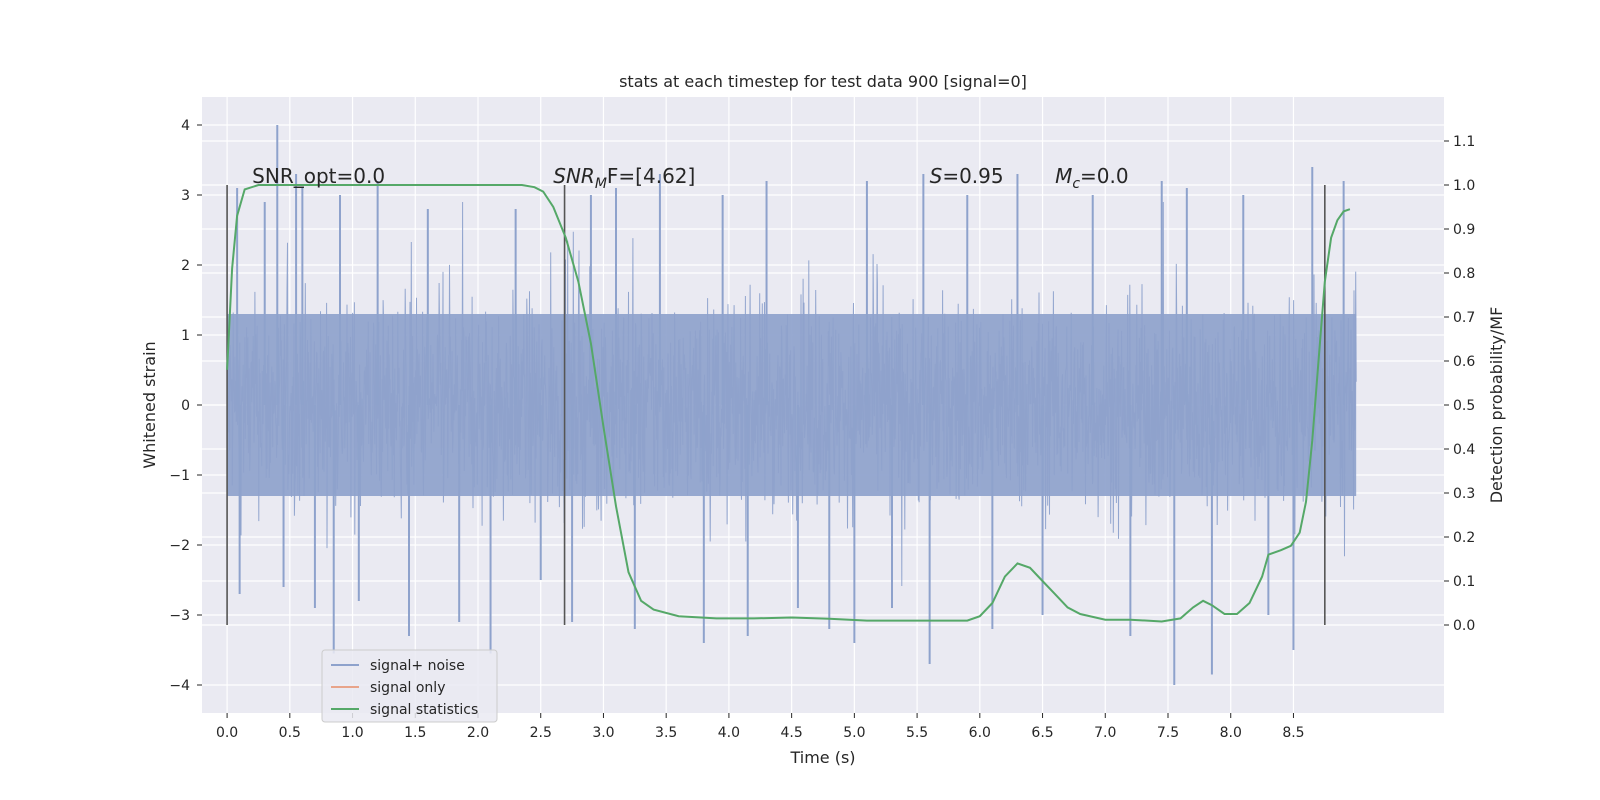 Image resolution: width=1600 pixels, height=800 pixels. Describe the element at coordinates (854, 733) in the screenshot. I see `x-tick-label: 5.0` at that location.